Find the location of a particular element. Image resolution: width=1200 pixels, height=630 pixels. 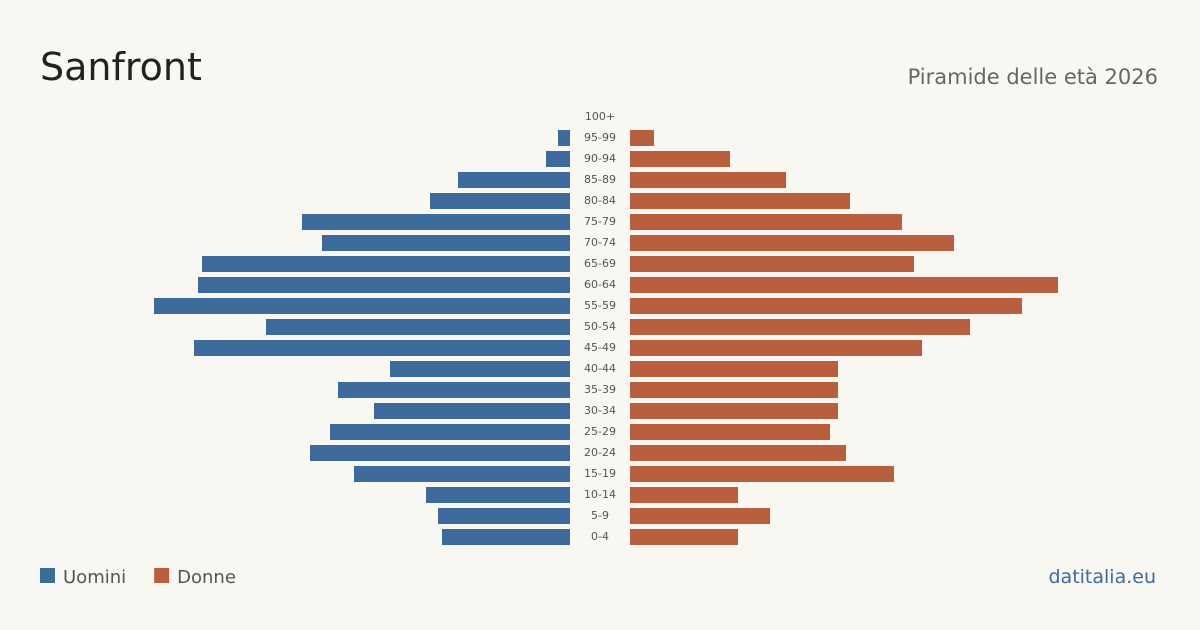

age-label: 25-29 is located at coordinates (600, 431).